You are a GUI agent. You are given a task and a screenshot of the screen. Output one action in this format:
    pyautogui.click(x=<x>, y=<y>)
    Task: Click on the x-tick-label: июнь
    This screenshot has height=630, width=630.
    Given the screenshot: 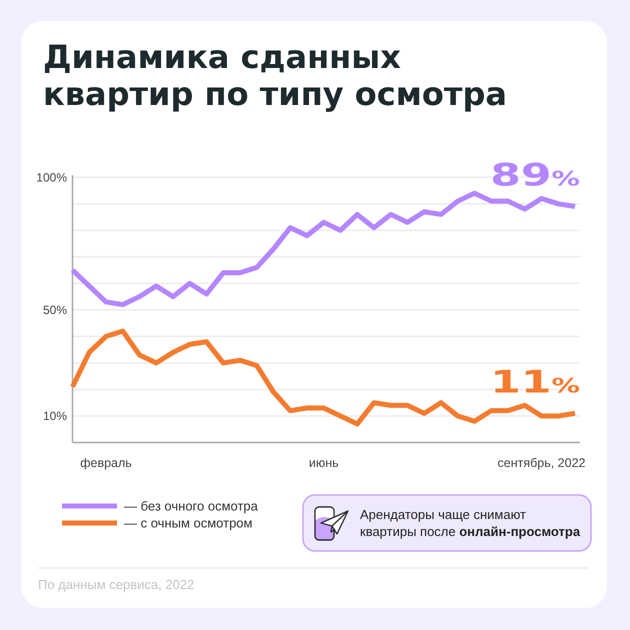 What is the action you would take?
    pyautogui.click(x=323, y=463)
    